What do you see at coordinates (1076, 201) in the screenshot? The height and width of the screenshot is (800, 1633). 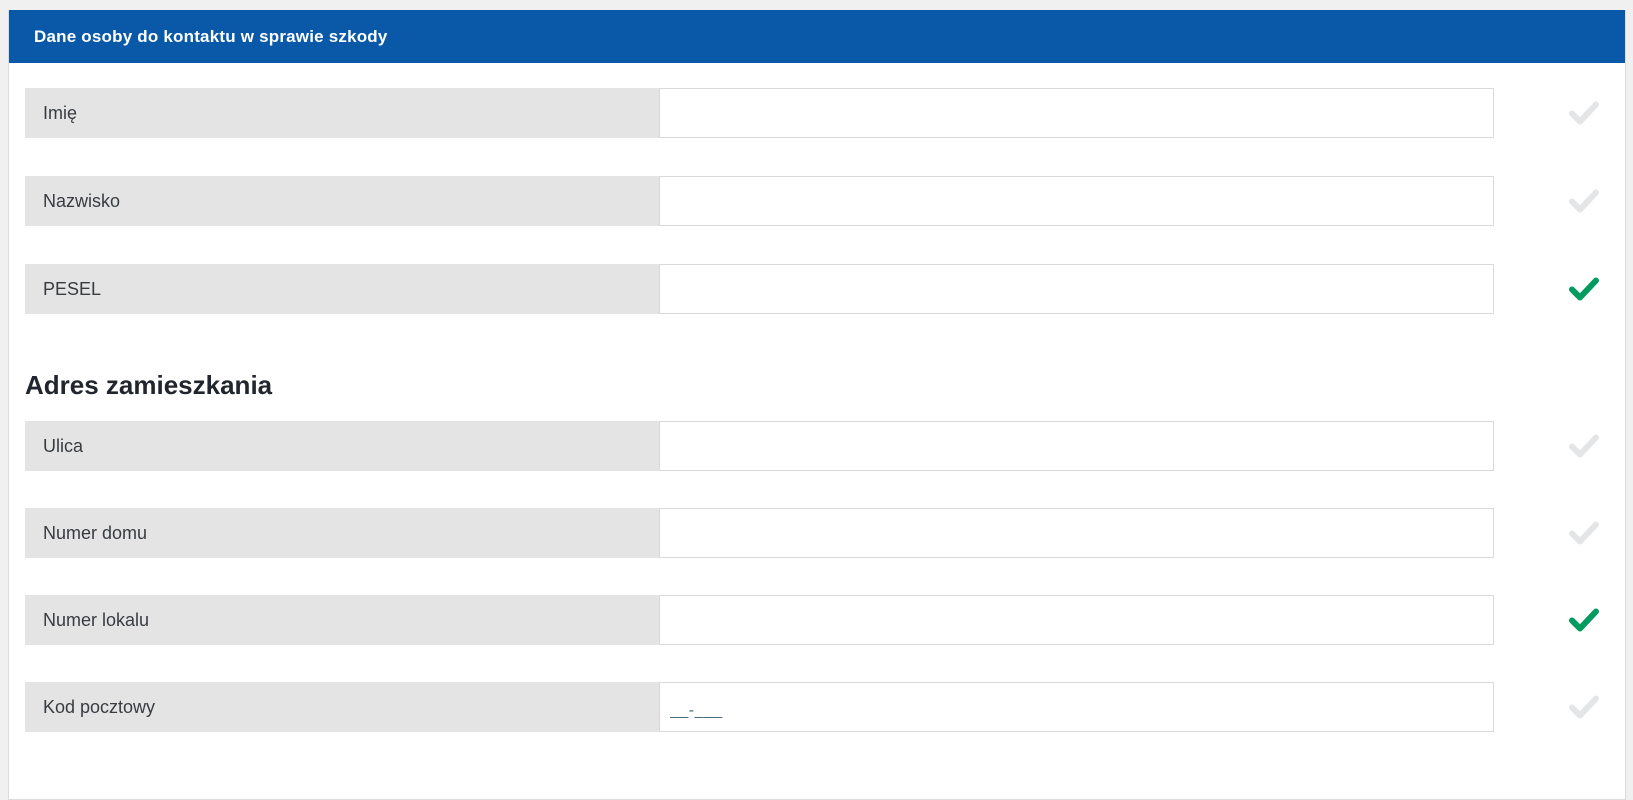 I see `nazwisko-input` at bounding box center [1076, 201].